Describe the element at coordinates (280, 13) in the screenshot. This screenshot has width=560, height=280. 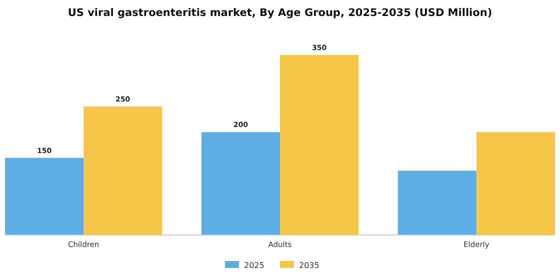
I see `chart-title: US viral gastroenteritis market, By Age Group, 2025-2035 (USD Million)` at that location.